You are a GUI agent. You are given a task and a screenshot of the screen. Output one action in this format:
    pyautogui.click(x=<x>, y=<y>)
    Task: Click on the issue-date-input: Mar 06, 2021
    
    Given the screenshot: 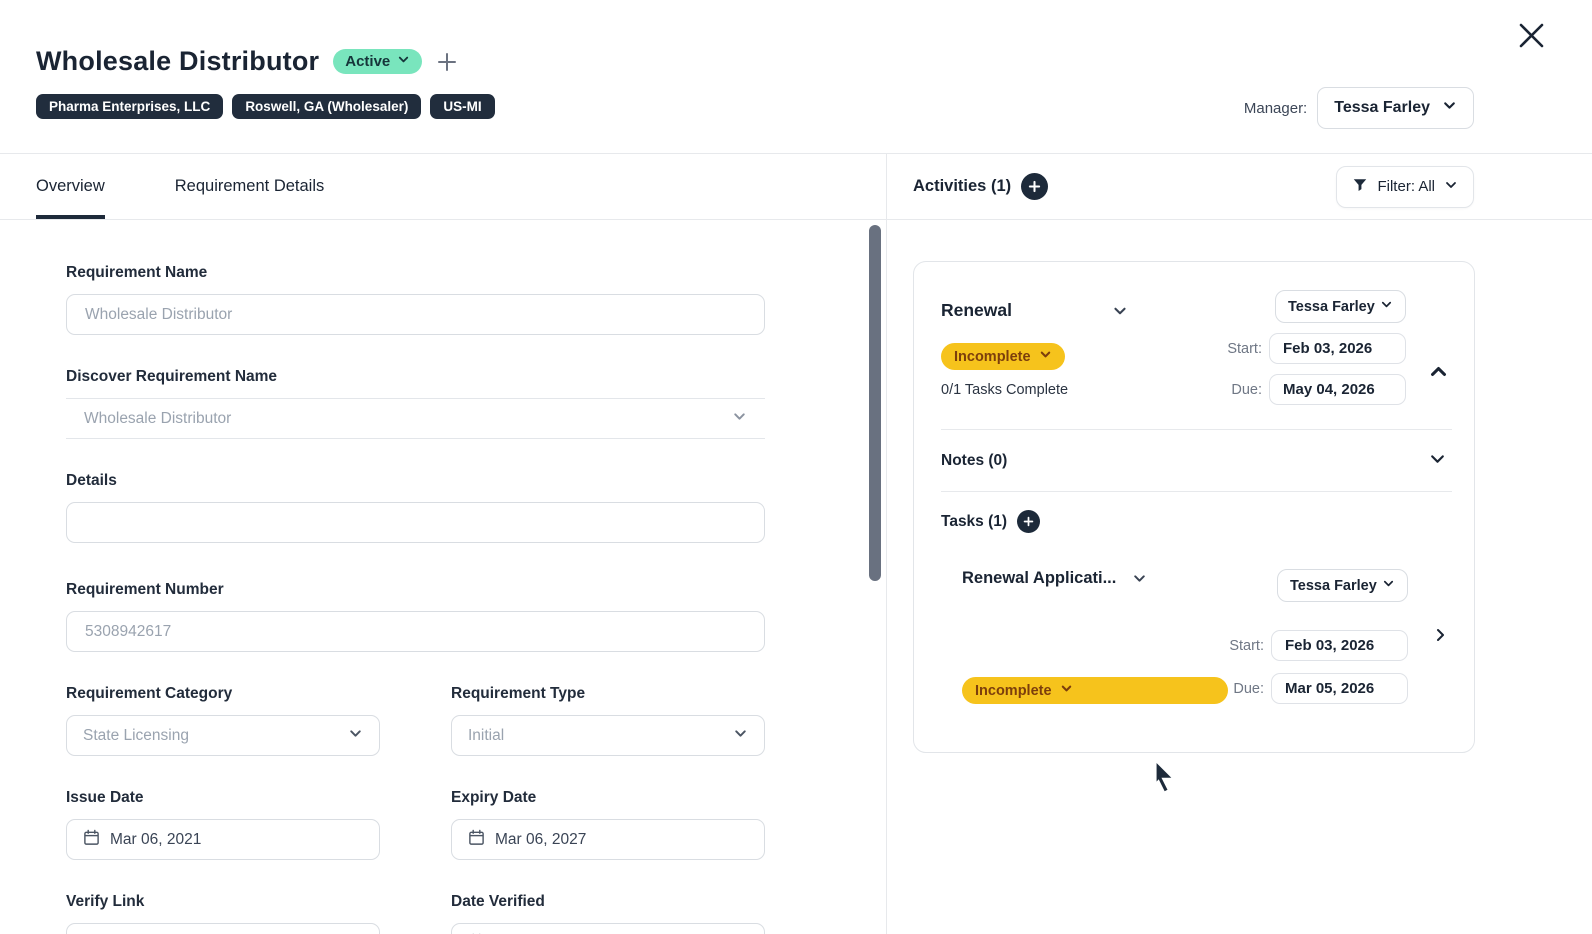 What is the action you would take?
    pyautogui.click(x=223, y=839)
    